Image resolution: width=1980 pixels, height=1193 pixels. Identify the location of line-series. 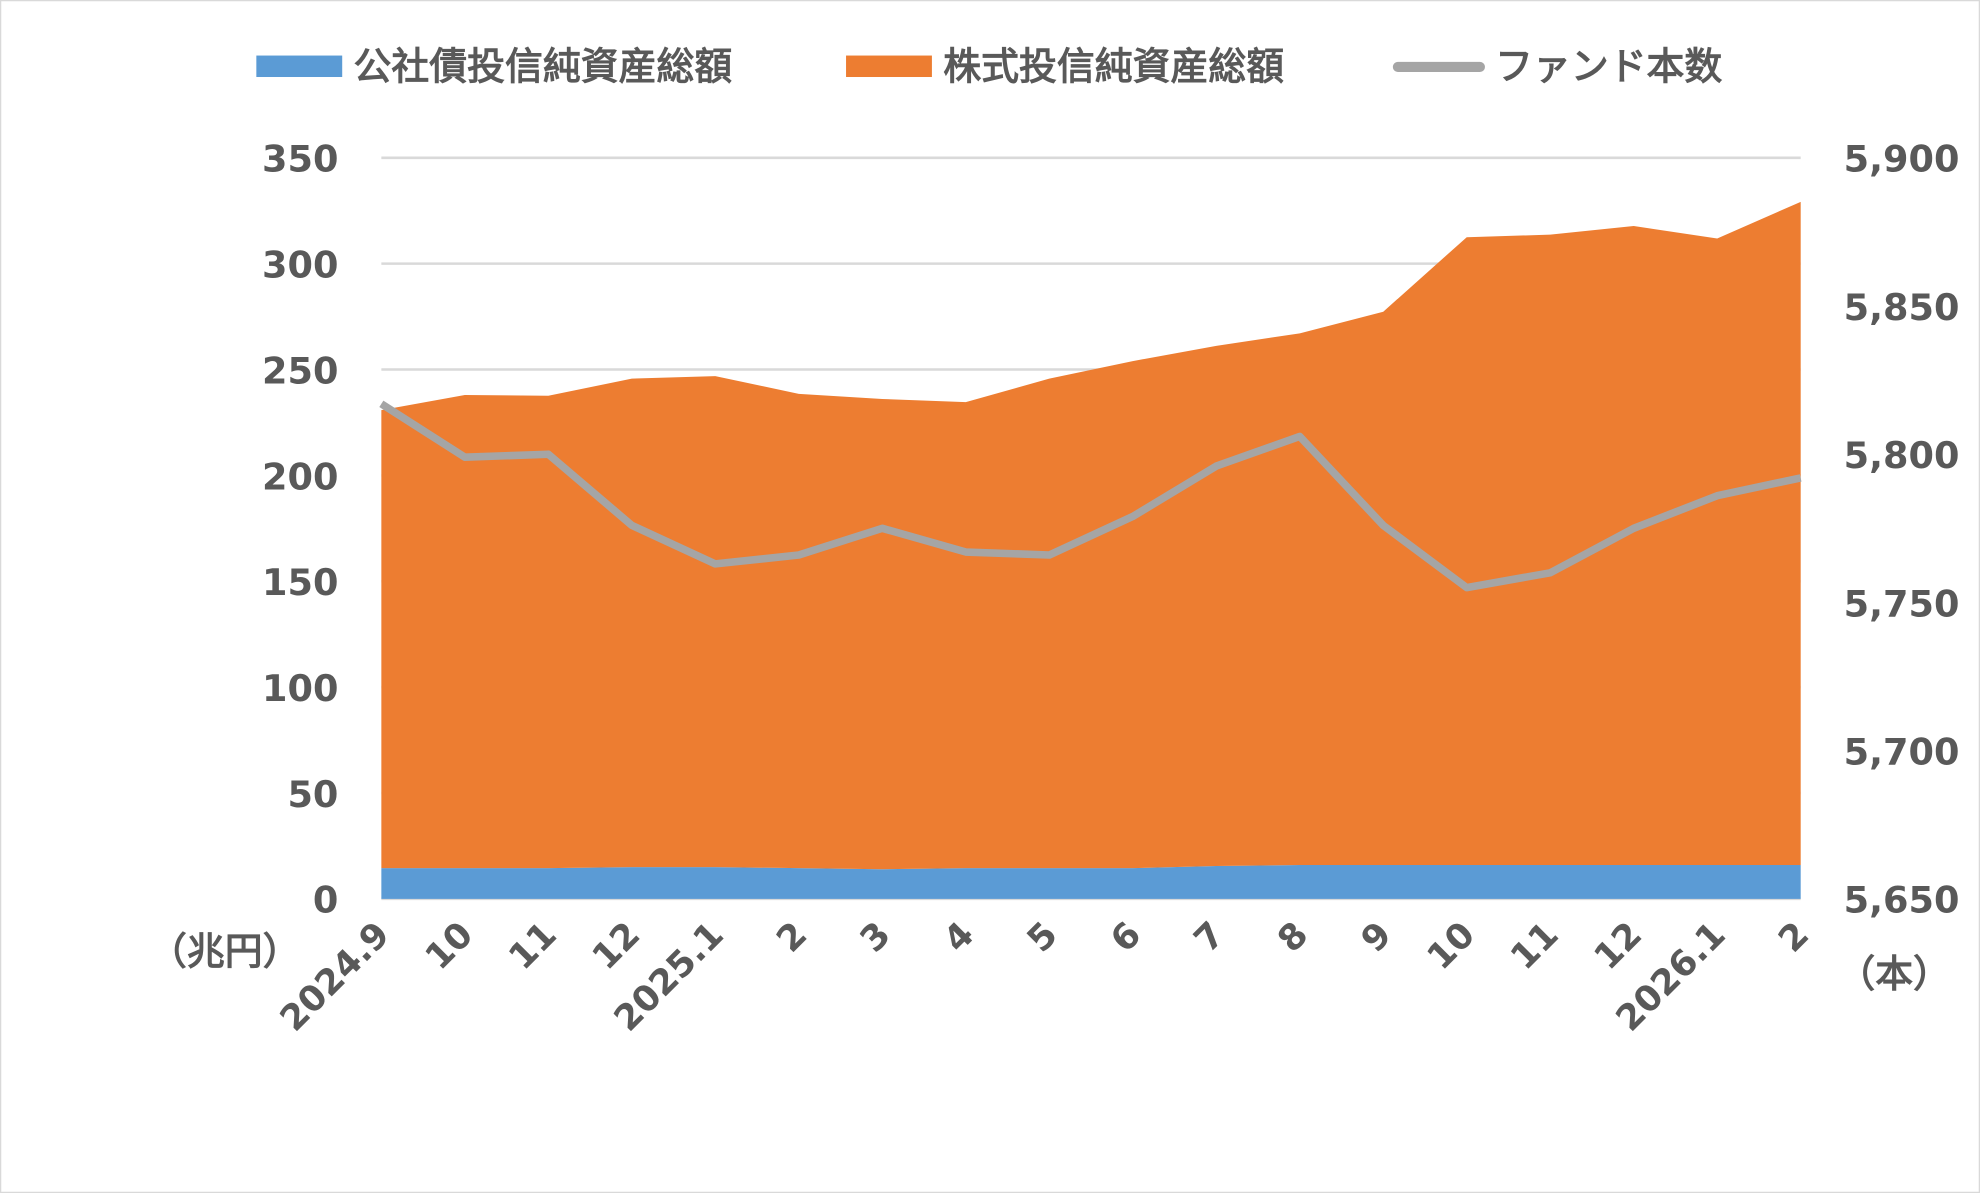
(1090, 496).